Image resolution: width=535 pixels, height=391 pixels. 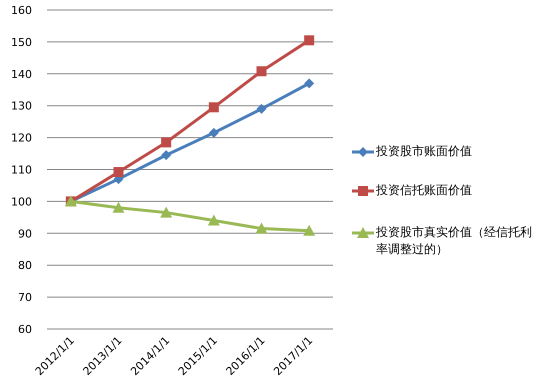 I want to click on y-tick-label: 60, so click(x=25, y=329).